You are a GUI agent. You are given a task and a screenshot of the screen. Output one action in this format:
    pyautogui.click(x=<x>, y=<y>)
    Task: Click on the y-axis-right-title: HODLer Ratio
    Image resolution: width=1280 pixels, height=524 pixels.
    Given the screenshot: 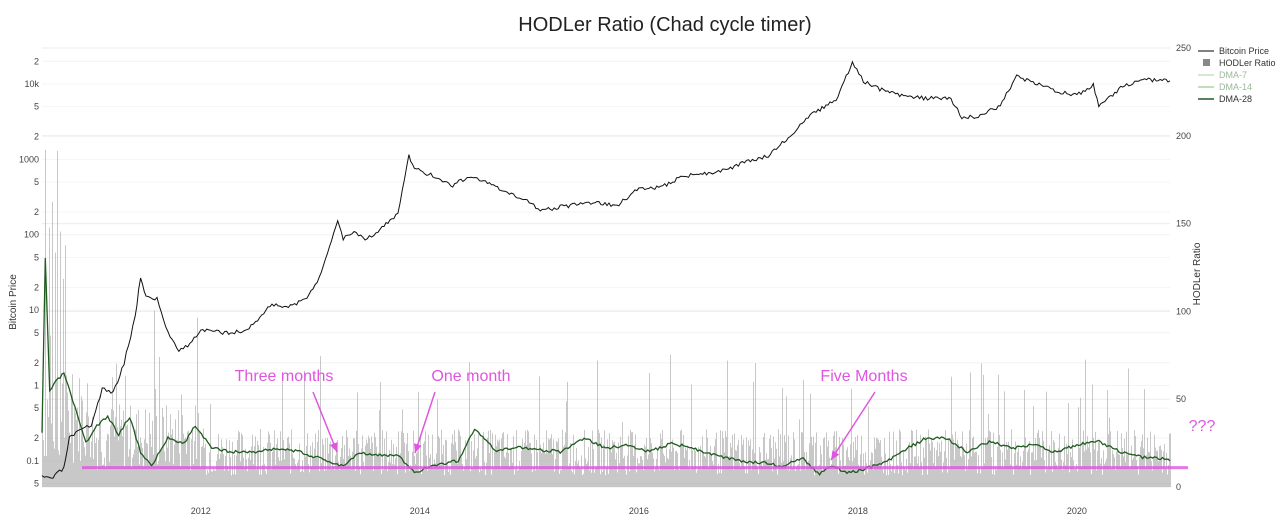 What is the action you would take?
    pyautogui.click(x=1197, y=273)
    